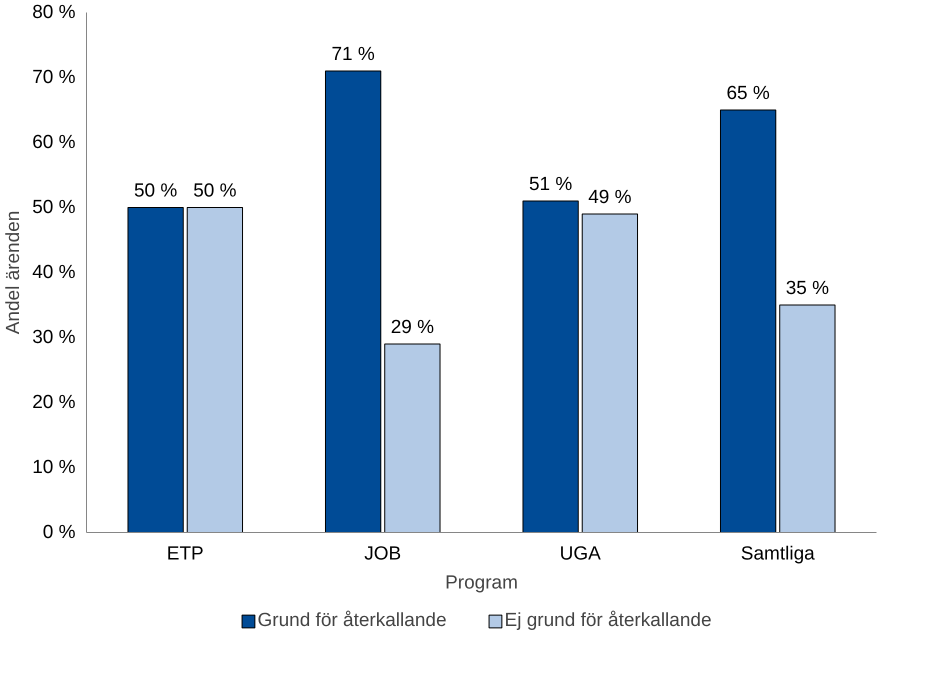  I want to click on y-tick-label: 10 %, so click(54, 467).